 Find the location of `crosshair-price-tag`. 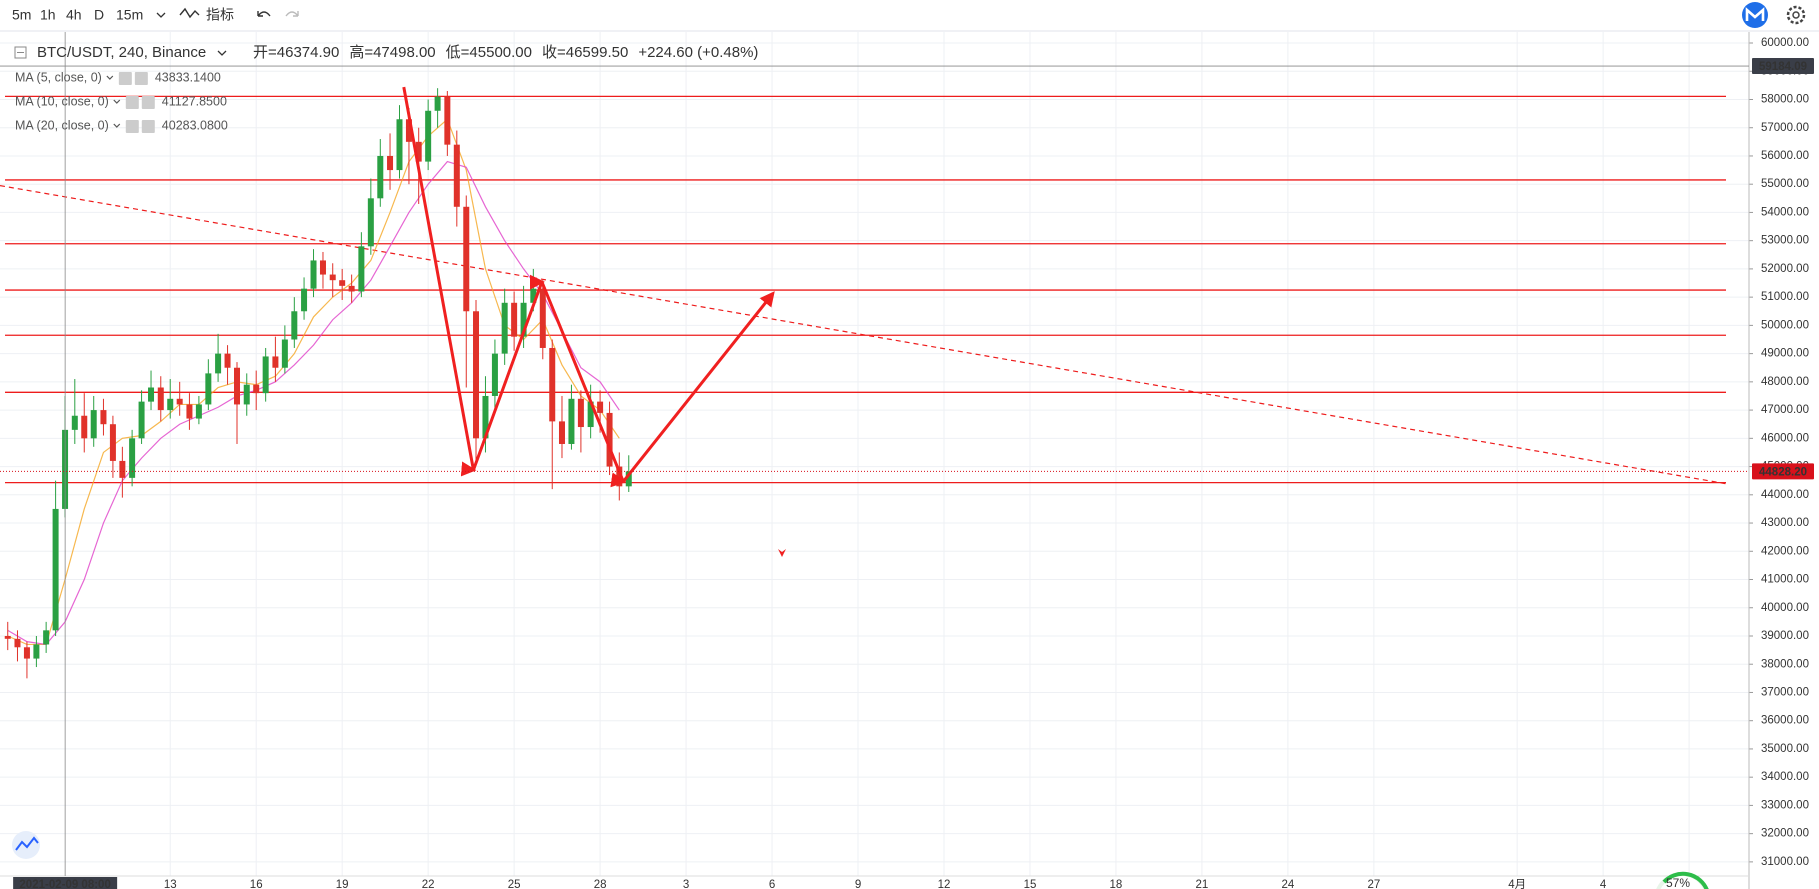

crosshair-price-tag is located at coordinates (1783, 66).